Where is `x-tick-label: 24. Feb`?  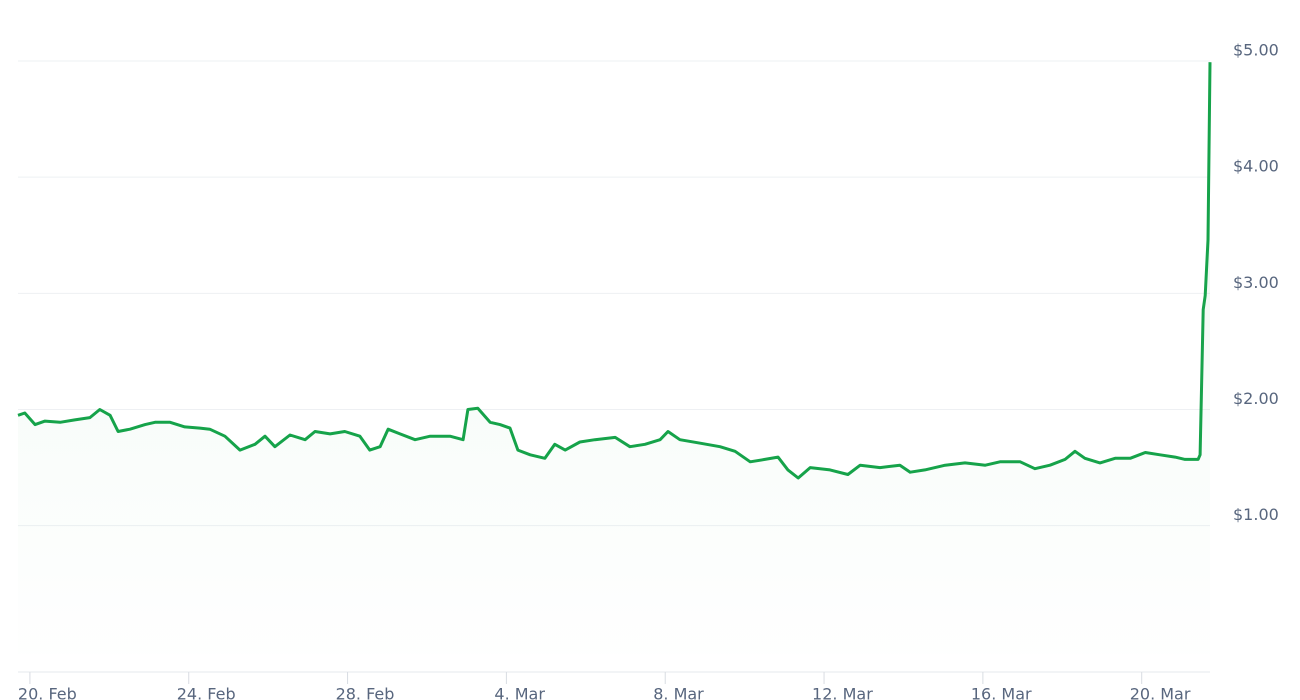
x-tick-label: 24. Feb is located at coordinates (206, 692).